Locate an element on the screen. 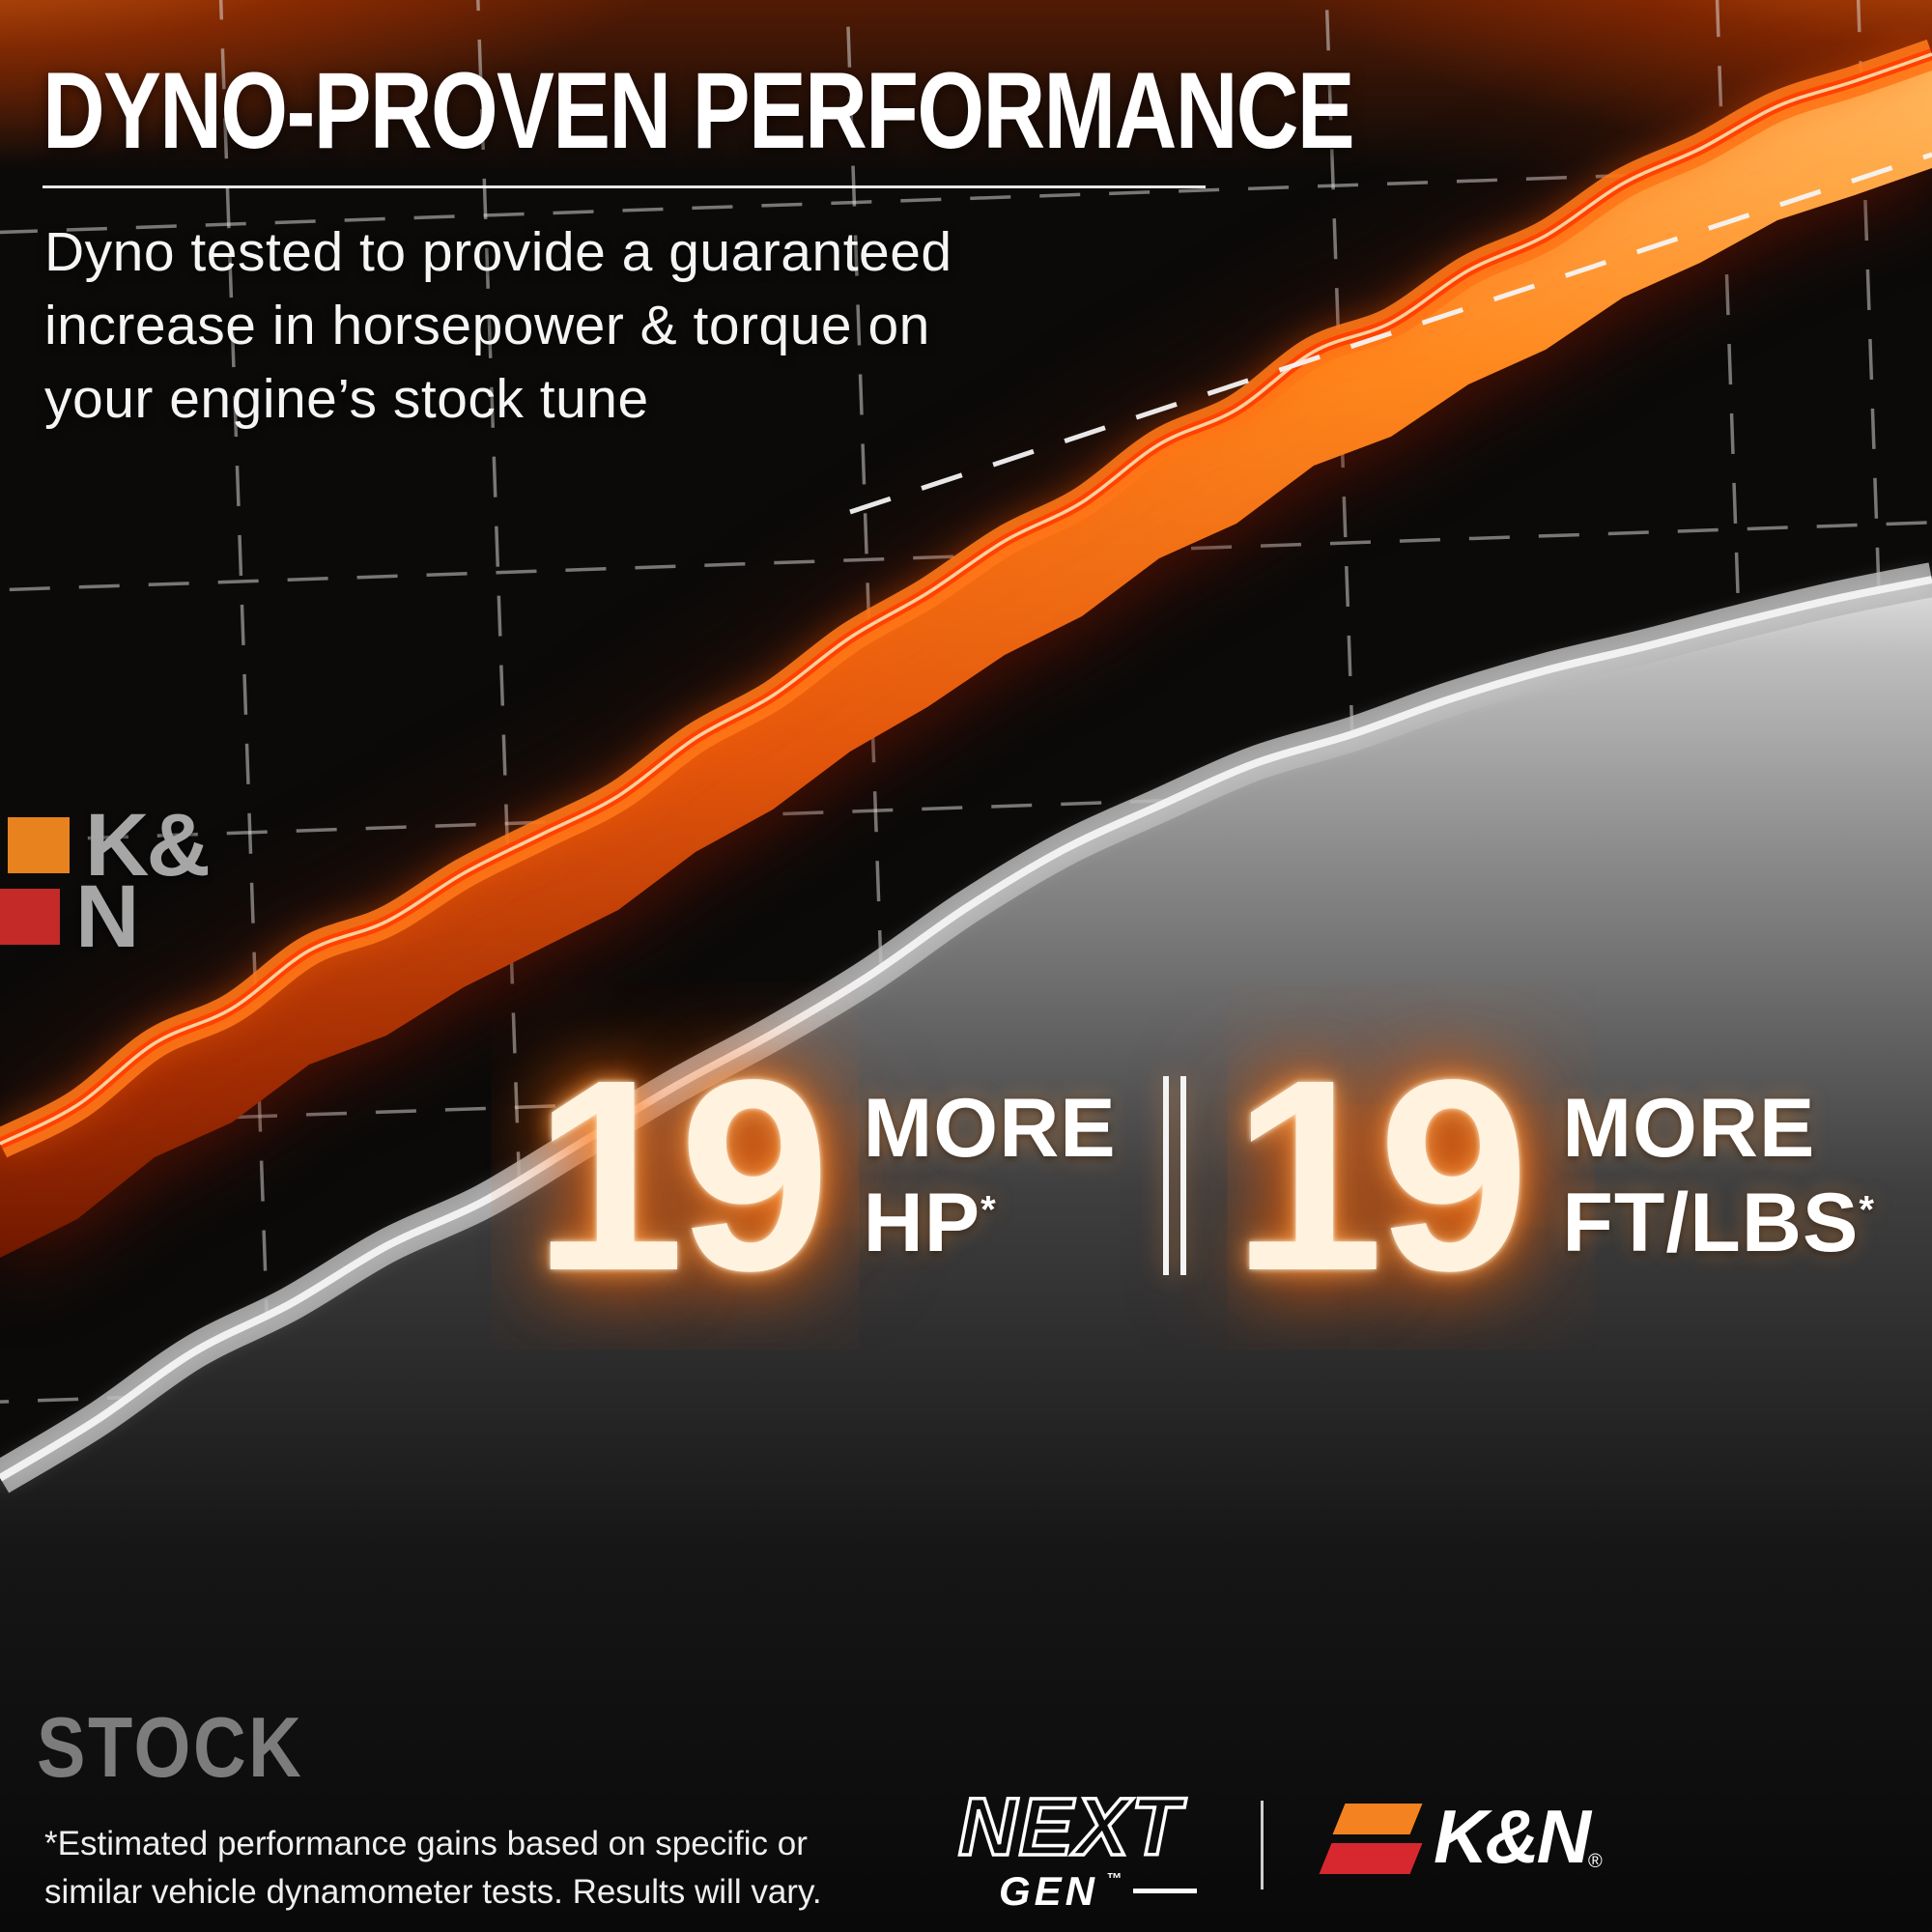  stat-hp-labels: MORE HP* is located at coordinates (990, 1175).